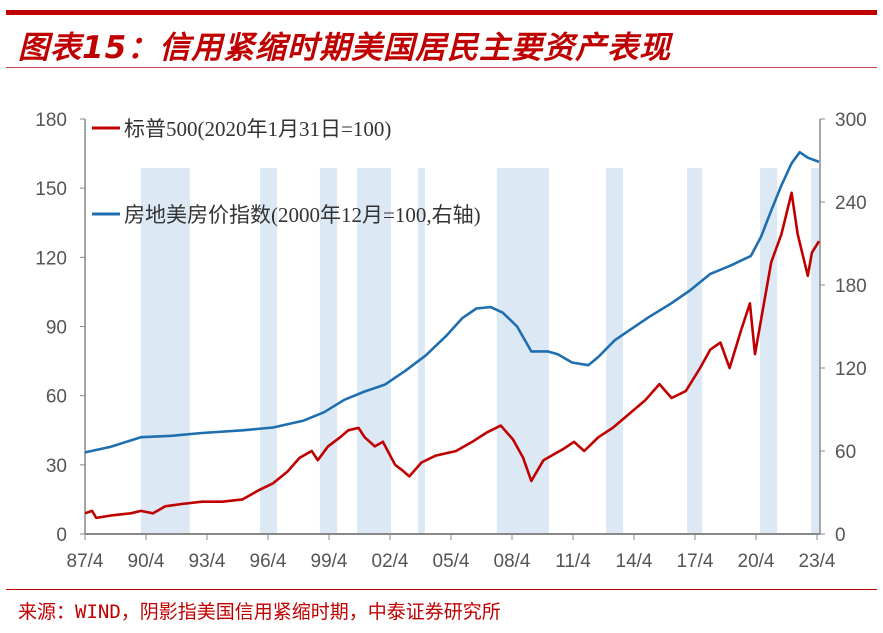 The image size is (883, 633). I want to click on legend-label-house-price: 房地美房价指数(2000年12月=100,右轴), so click(302, 215).